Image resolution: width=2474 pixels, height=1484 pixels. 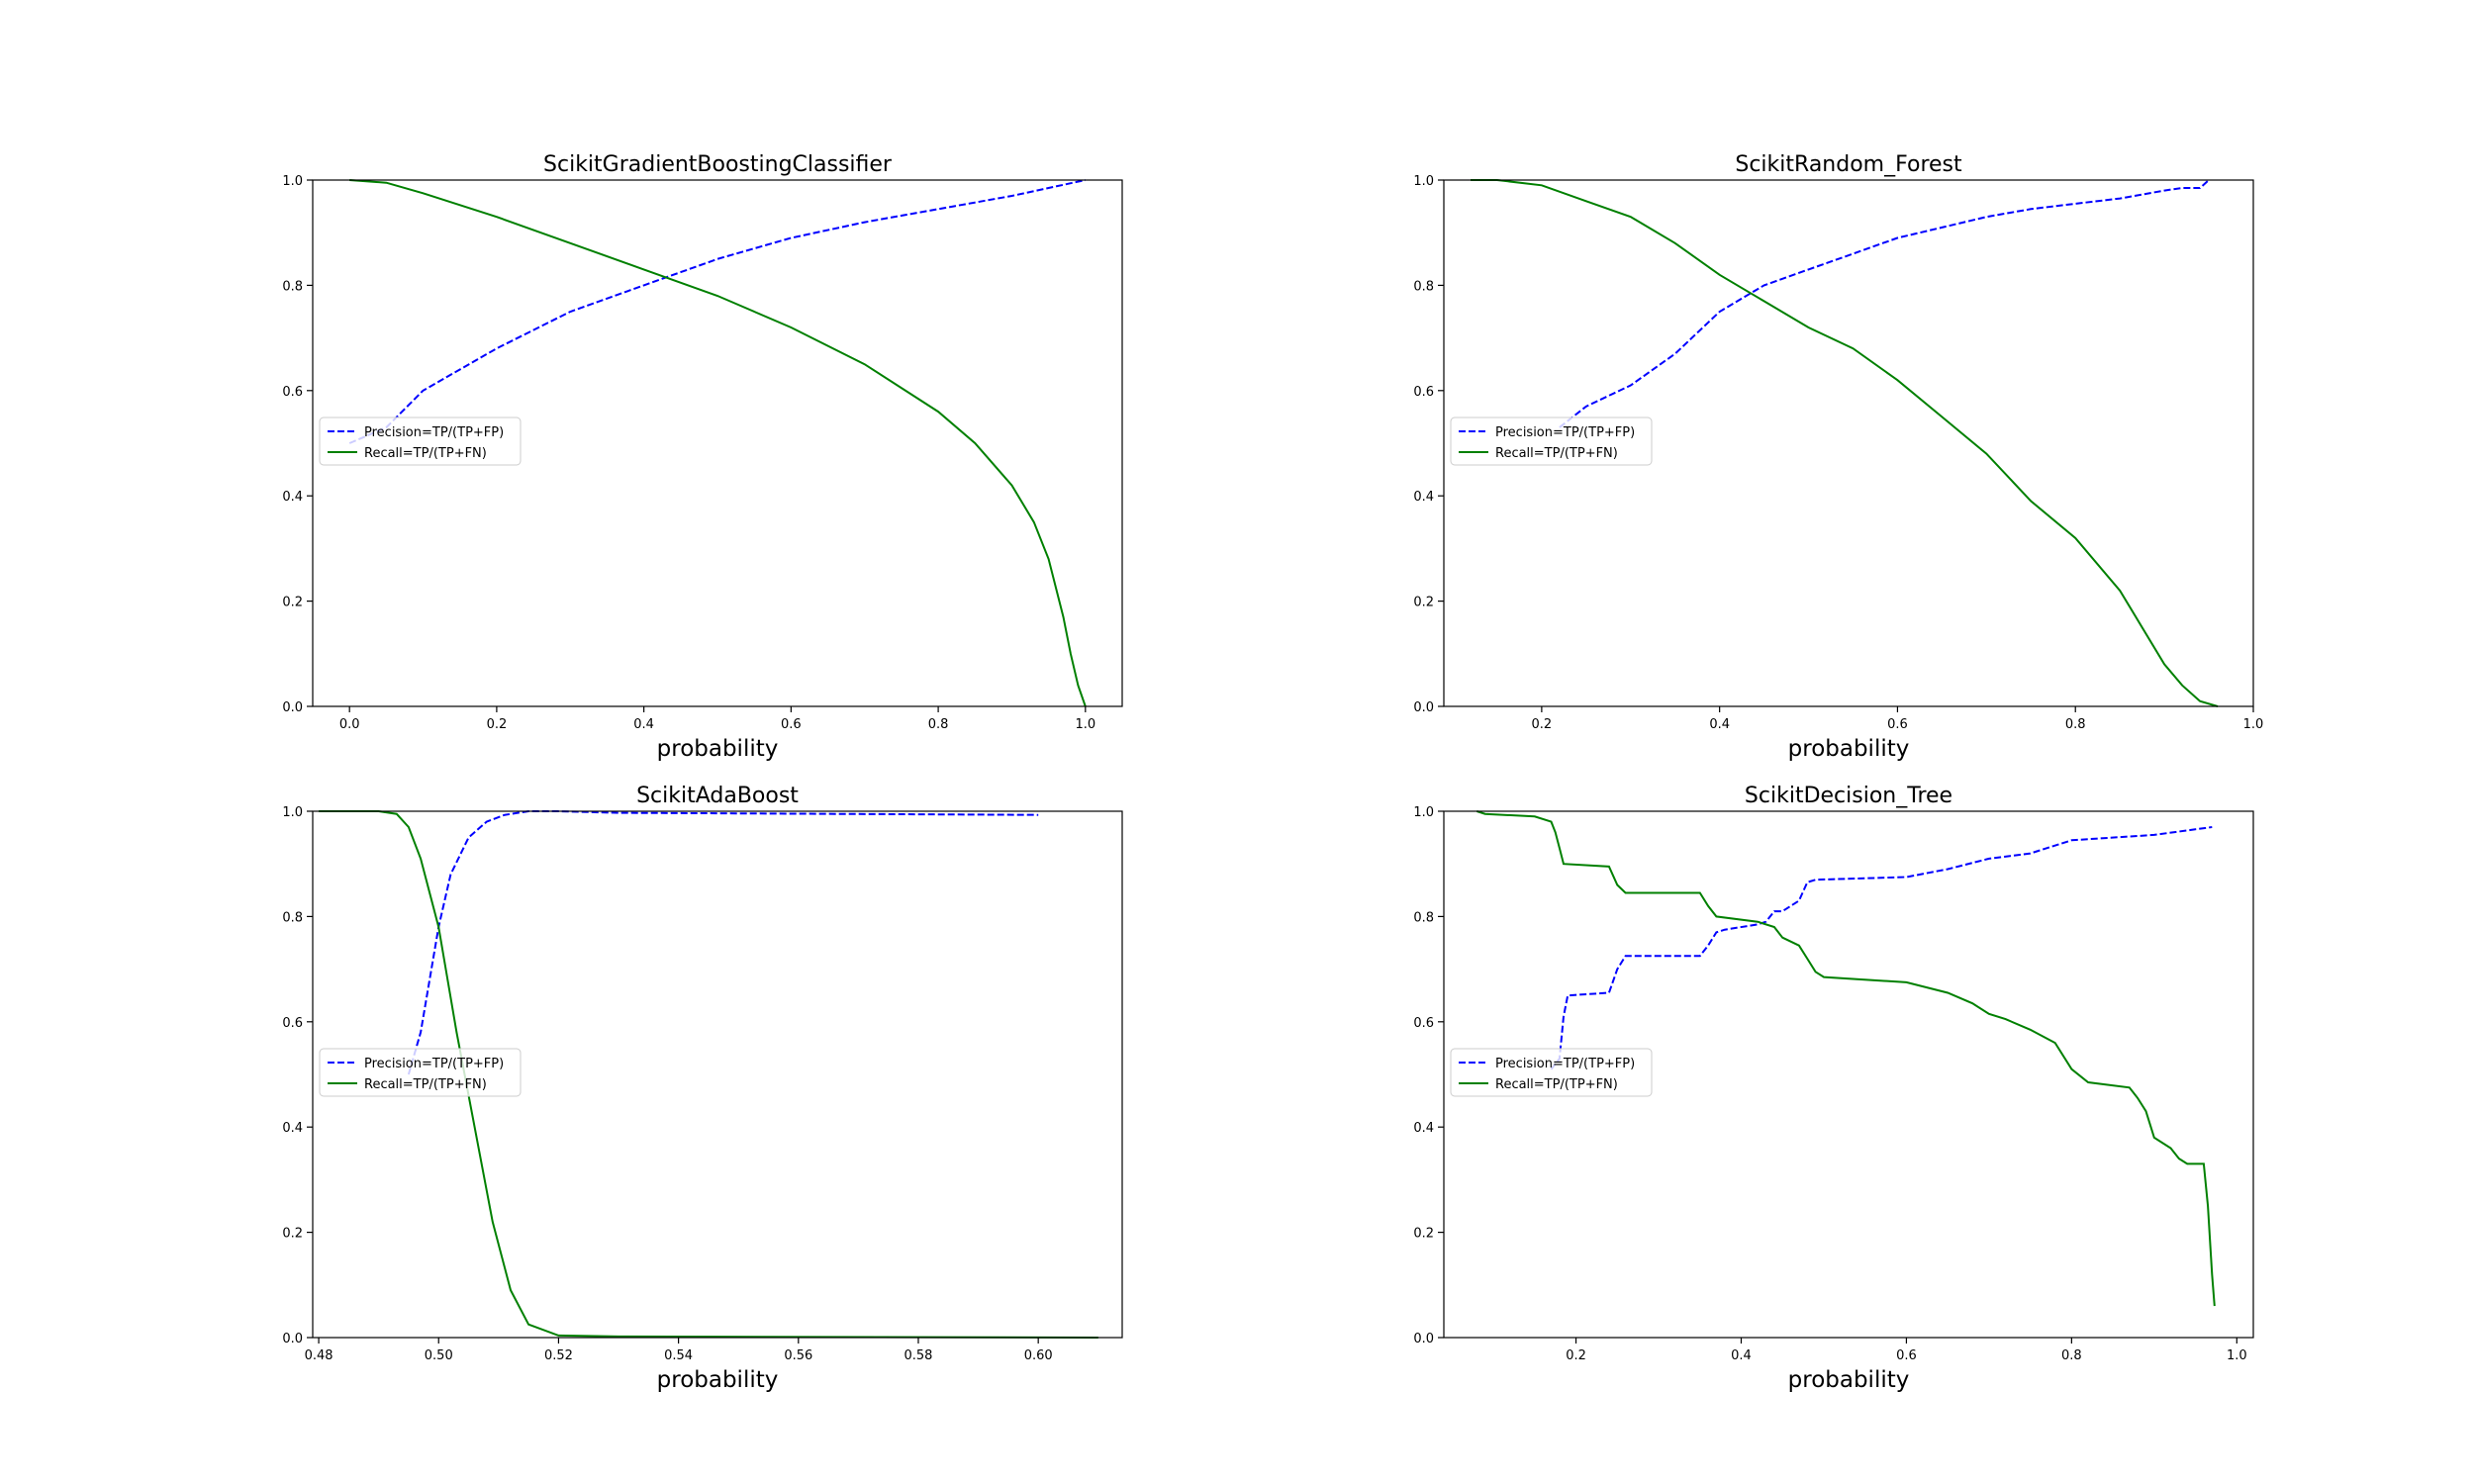 What do you see at coordinates (718, 164) in the screenshot?
I see `chart-title: ScikitGradientBoostingClassifier` at bounding box center [718, 164].